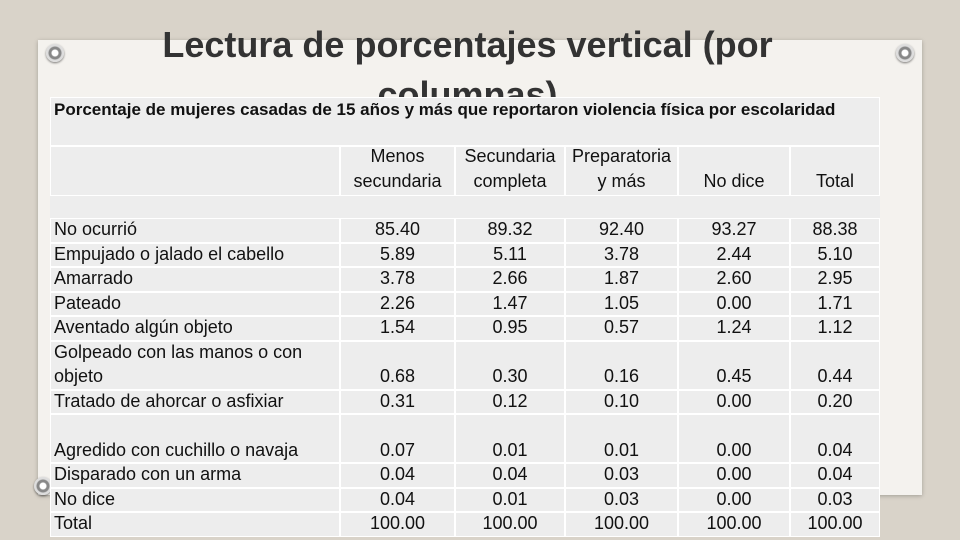 The width and height of the screenshot is (960, 540). What do you see at coordinates (510, 254) in the screenshot?
I see `value-cell: 5.11` at bounding box center [510, 254].